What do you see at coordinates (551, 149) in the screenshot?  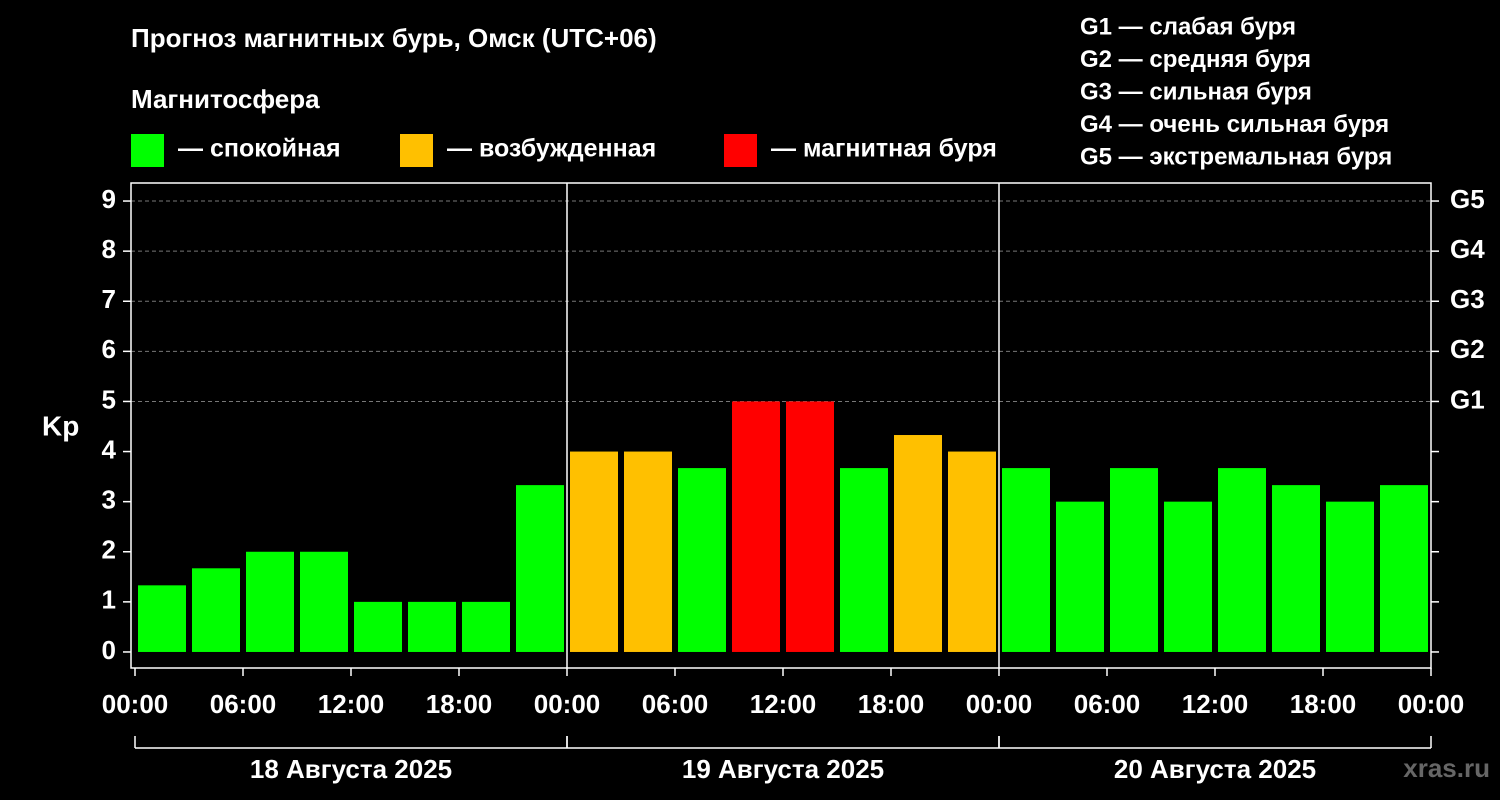 I see `legend-label: — возбужденная` at bounding box center [551, 149].